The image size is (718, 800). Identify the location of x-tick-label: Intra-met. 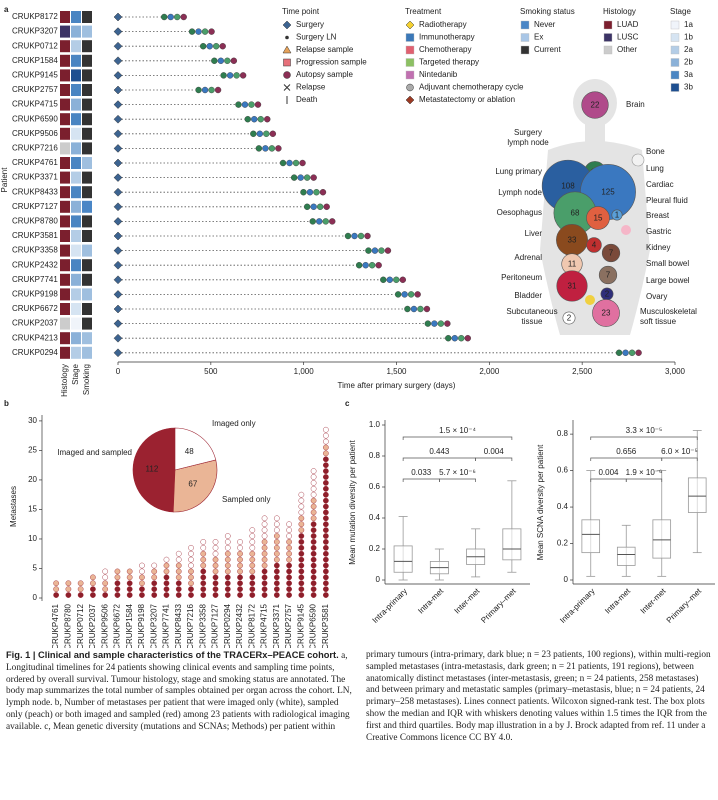
(431, 601).